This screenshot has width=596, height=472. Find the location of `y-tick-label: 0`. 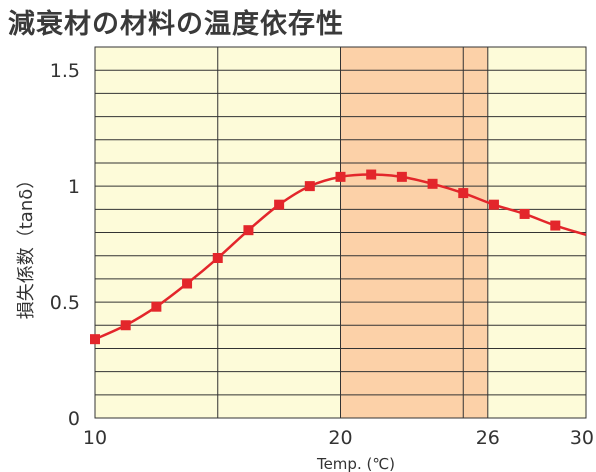

y-tick-label: 0 is located at coordinates (74, 419).